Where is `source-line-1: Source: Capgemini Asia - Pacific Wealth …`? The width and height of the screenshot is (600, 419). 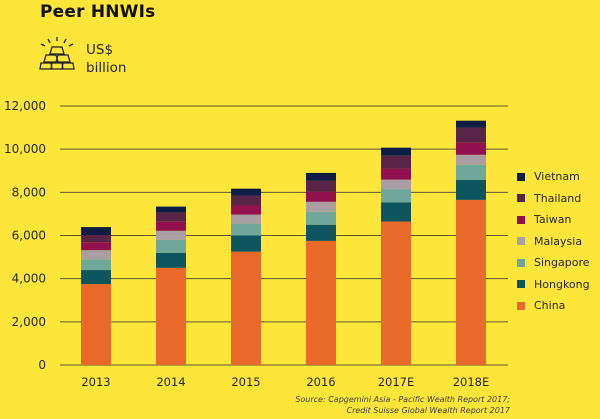 source-line-1: Source: Capgemini Asia - Pacific Wealth … is located at coordinates (402, 399).